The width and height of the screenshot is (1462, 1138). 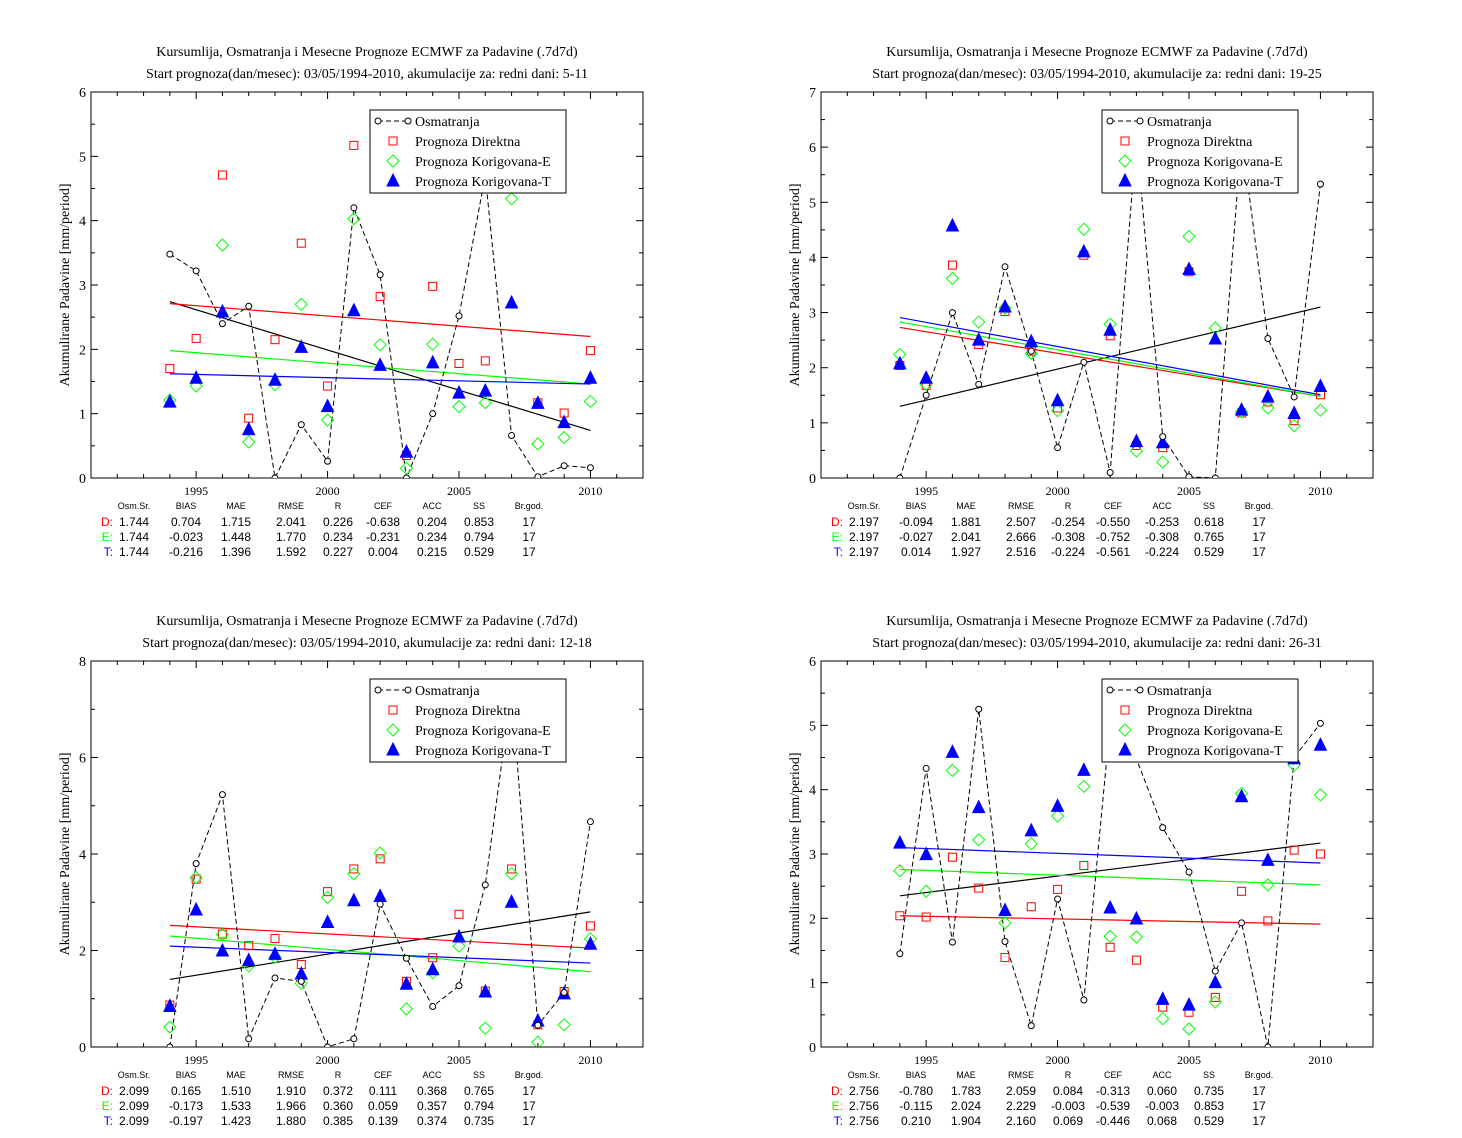 I want to click on x-tick-label: 2010, so click(x=1320, y=491).